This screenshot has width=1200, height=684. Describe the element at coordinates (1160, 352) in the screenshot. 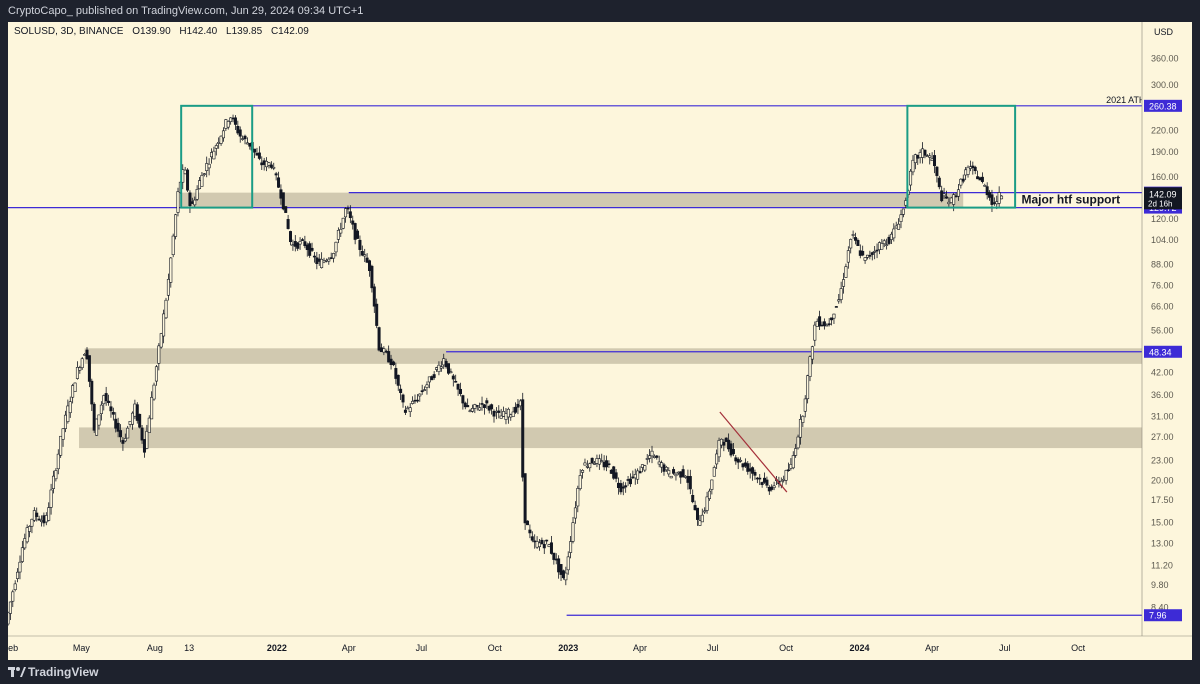

I see `price-tag-label: 48.34` at that location.